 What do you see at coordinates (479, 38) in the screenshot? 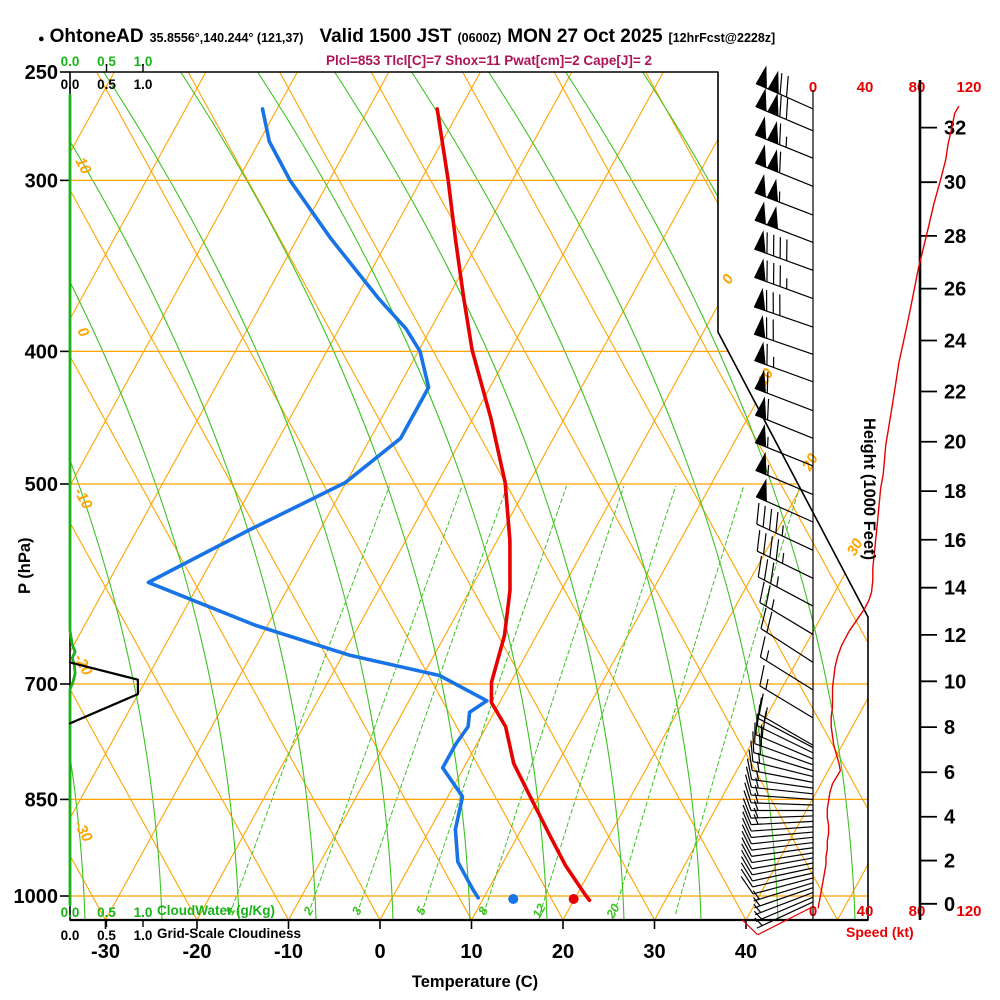
I see `valid-zulu: (0600Z)` at bounding box center [479, 38].